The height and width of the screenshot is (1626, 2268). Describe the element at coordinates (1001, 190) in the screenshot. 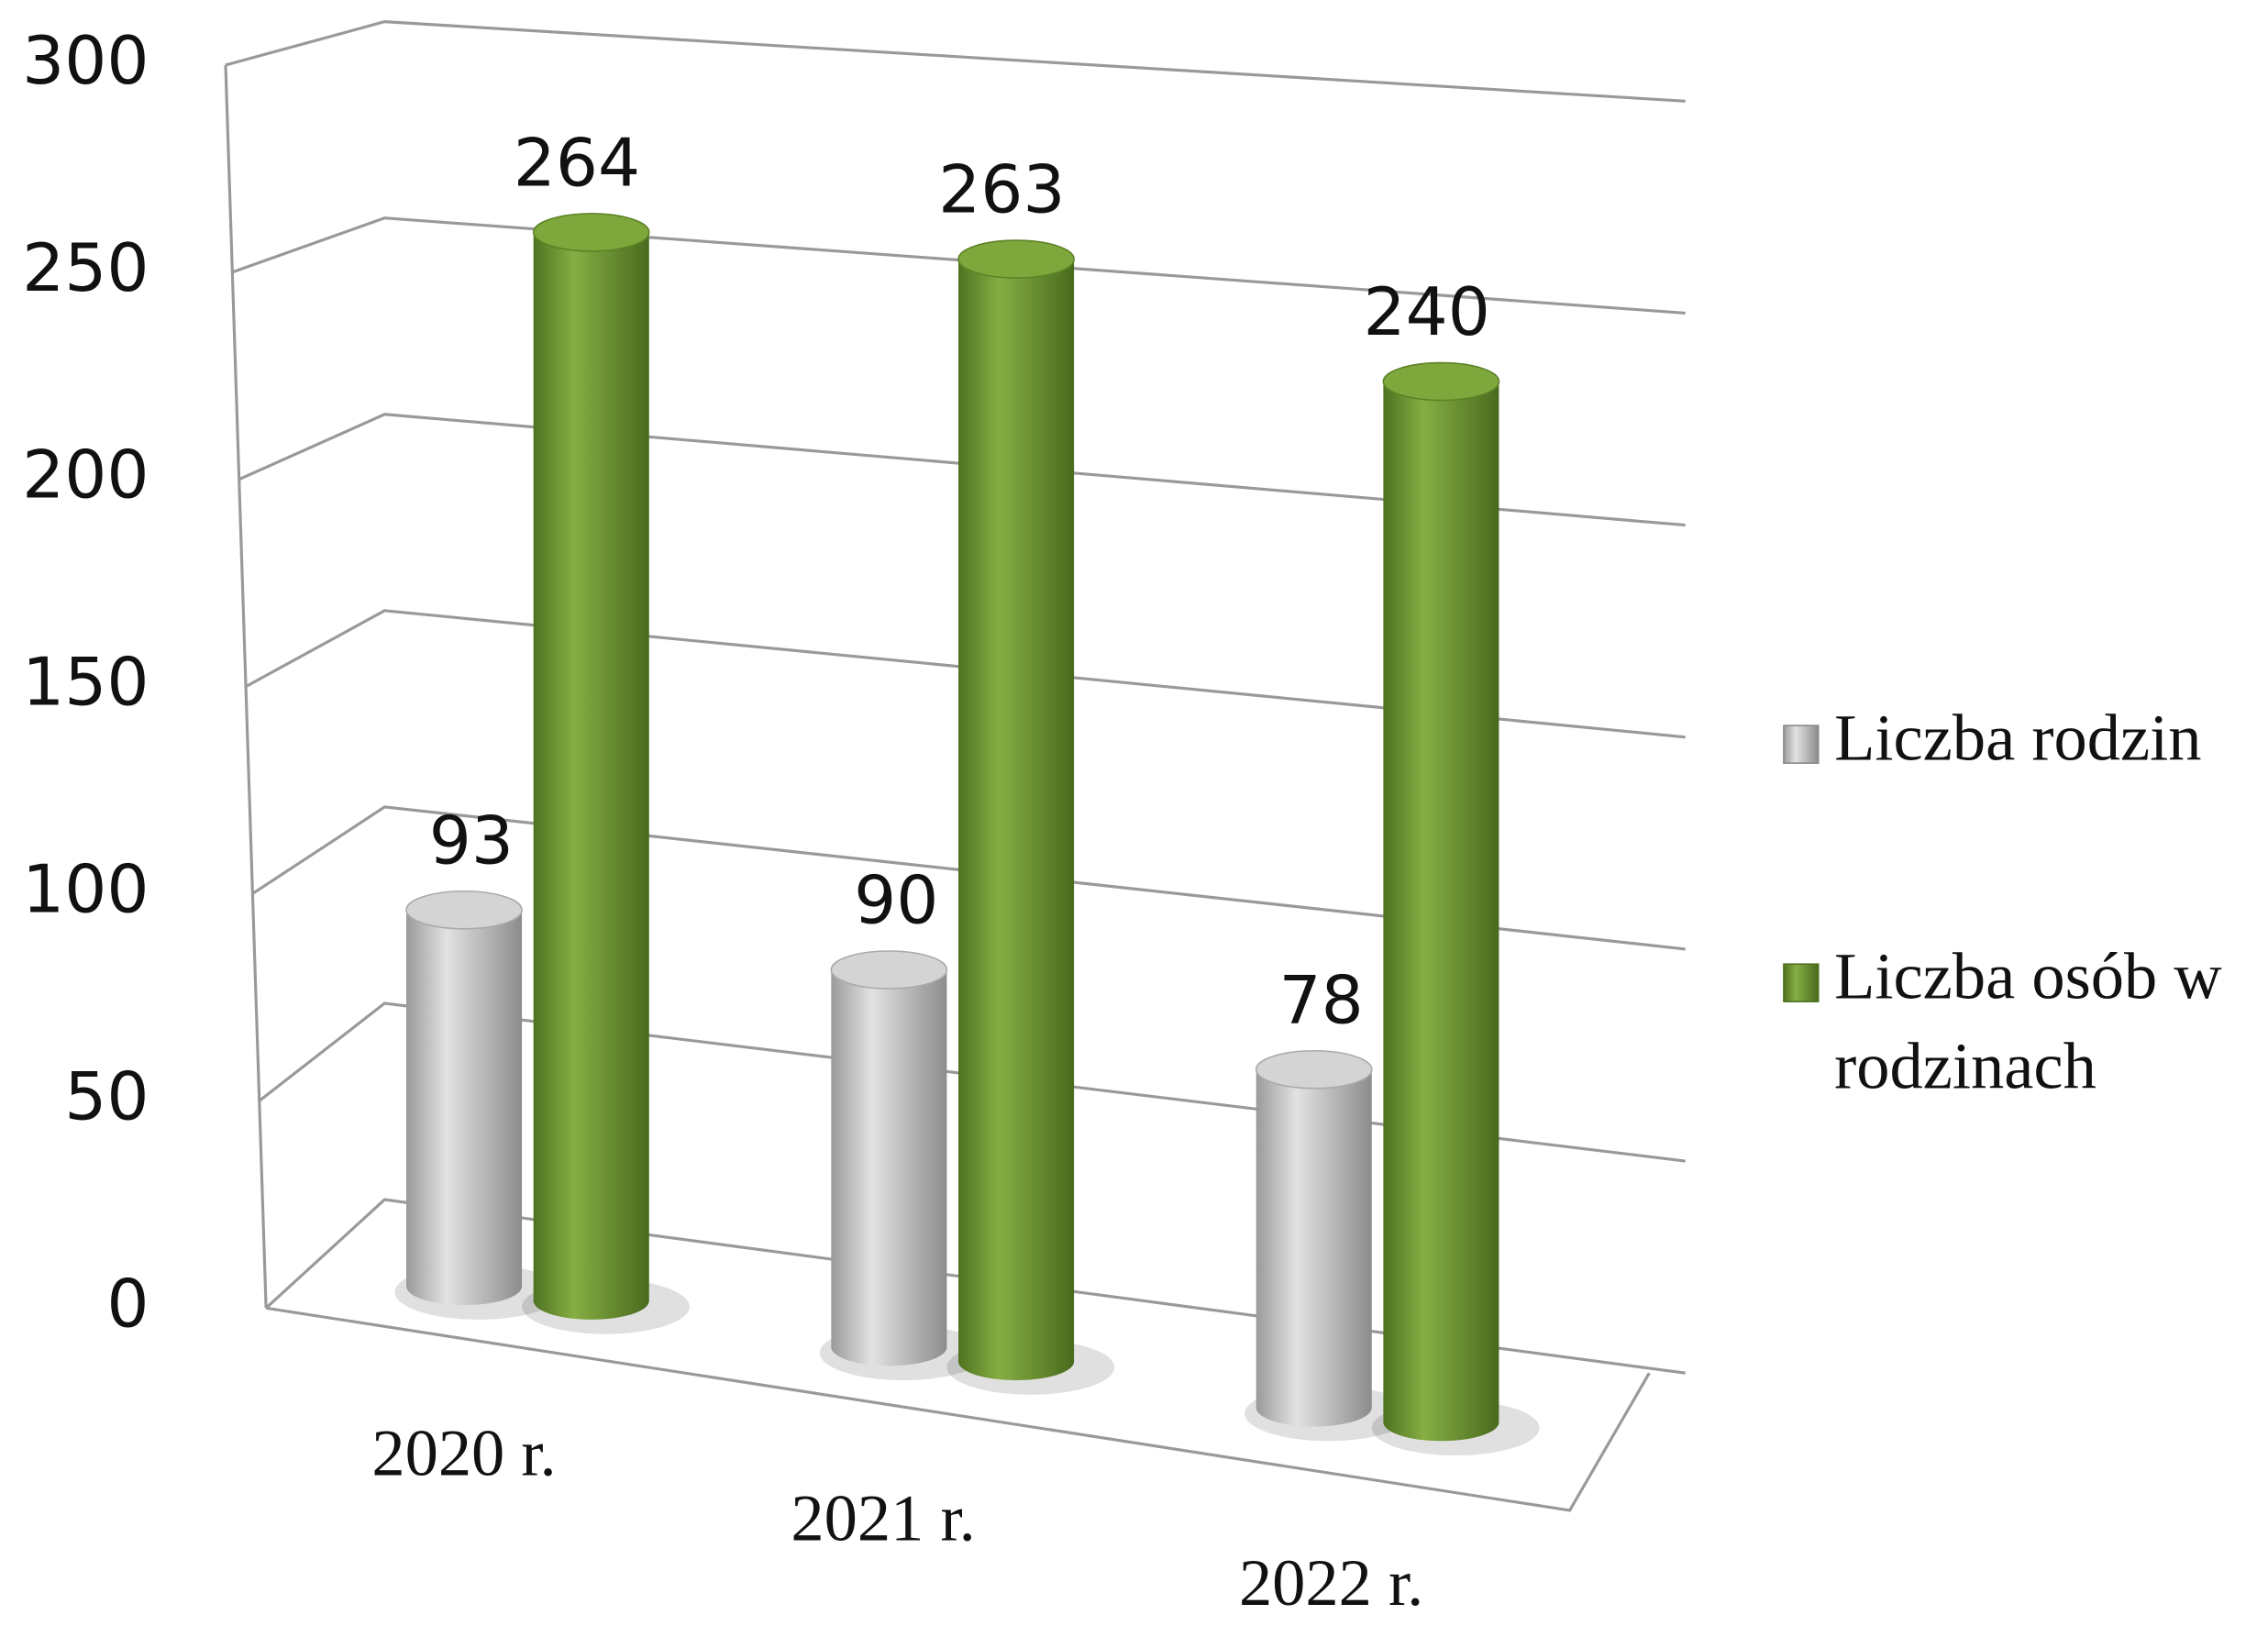

I see `value-label: 263` at that location.